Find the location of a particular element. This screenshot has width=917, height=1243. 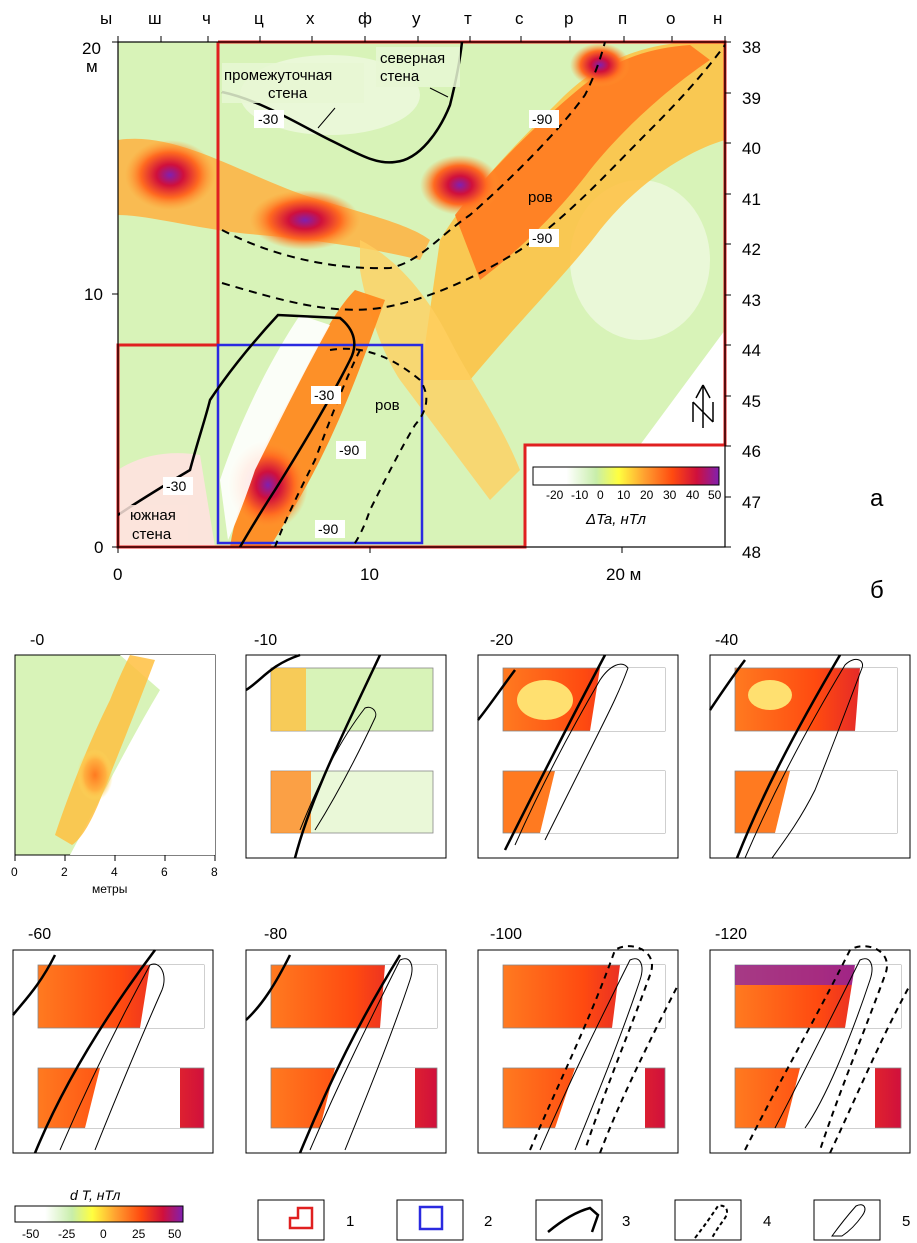

detail-area is located at coordinates (320, 444).